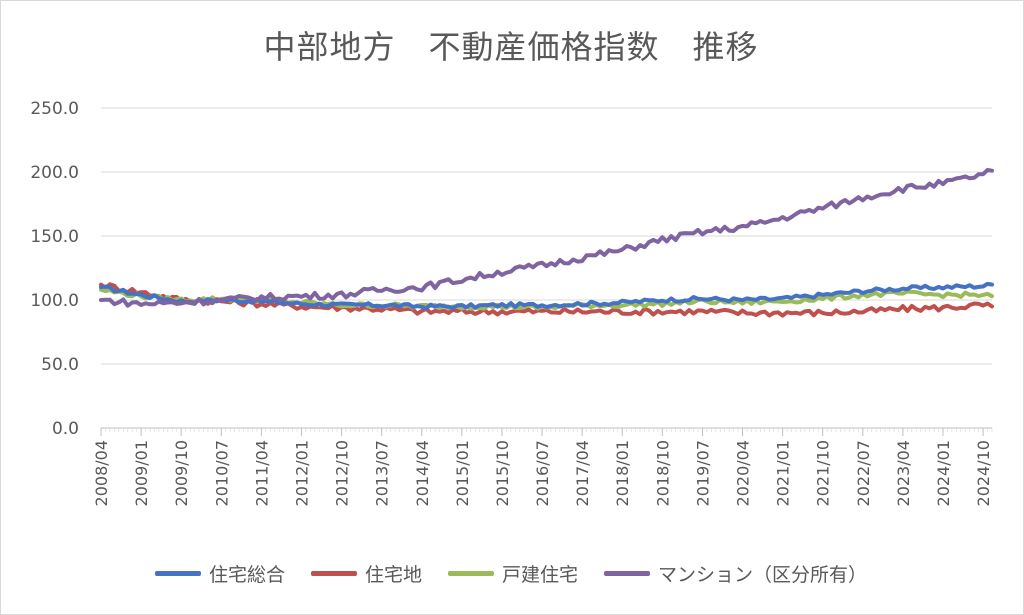  What do you see at coordinates (54, 301) in the screenshot?
I see `y-tick-label: 100.0` at bounding box center [54, 301].